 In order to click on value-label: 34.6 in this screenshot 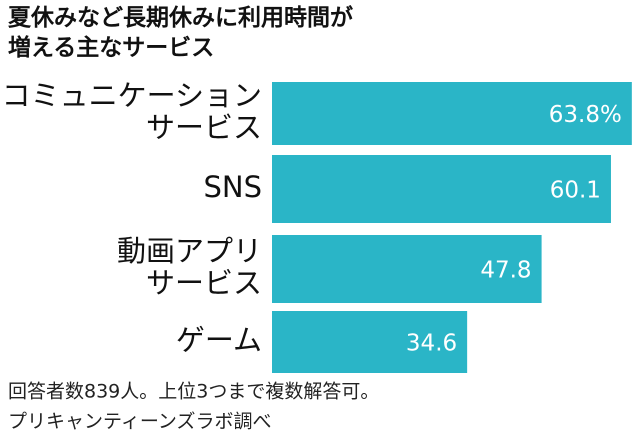, I will do `click(431, 344)`.